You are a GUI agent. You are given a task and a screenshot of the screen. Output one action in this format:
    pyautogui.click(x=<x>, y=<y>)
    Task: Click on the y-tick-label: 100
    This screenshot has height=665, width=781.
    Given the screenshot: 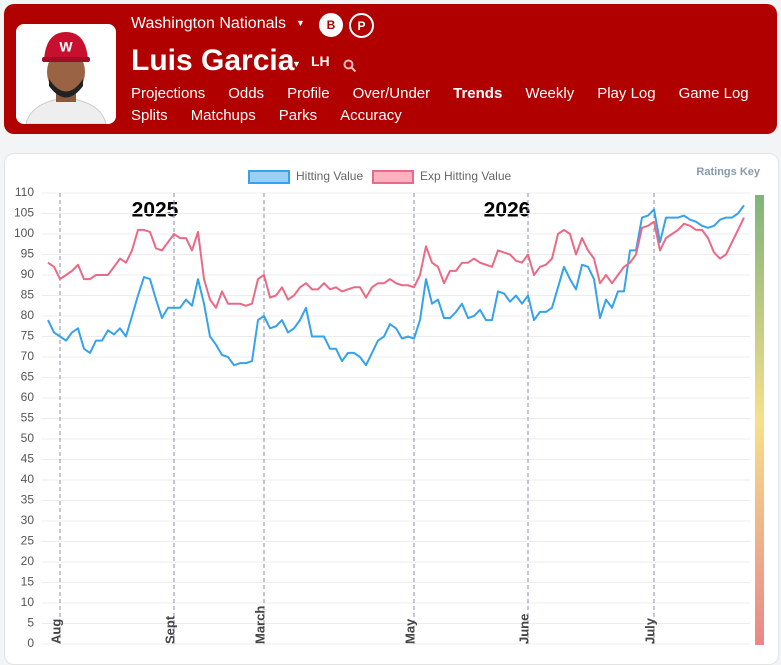 What is the action you would take?
    pyautogui.click(x=24, y=233)
    